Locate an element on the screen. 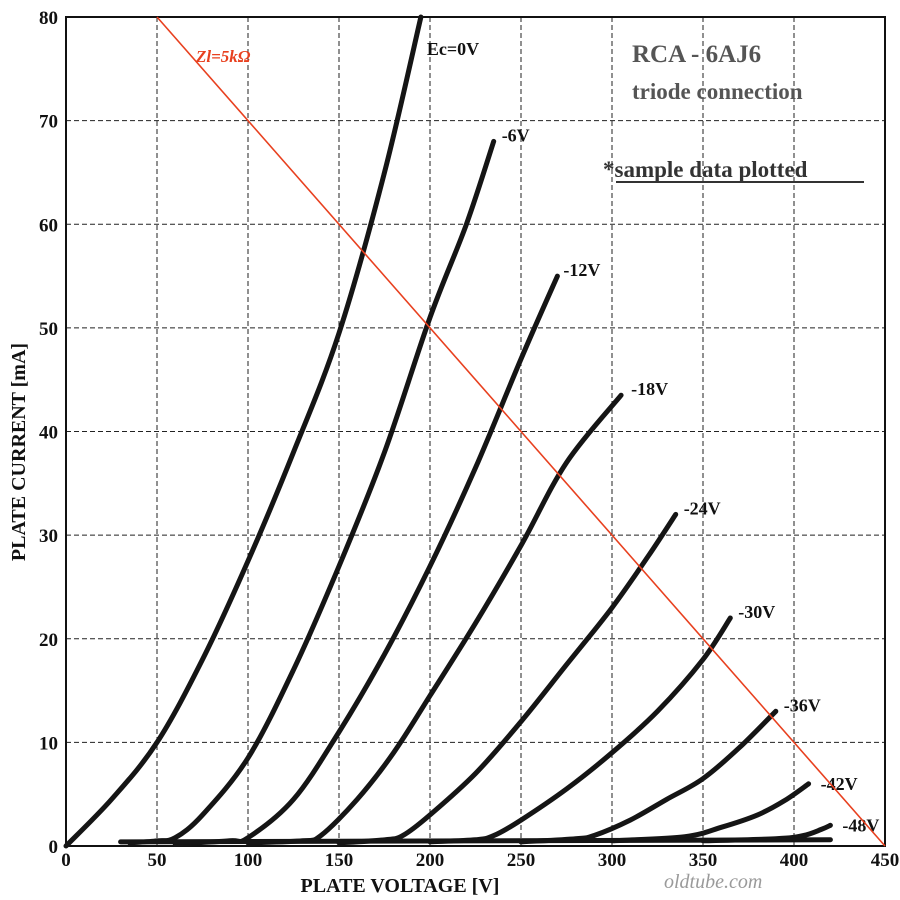  watermark: oldtube.com is located at coordinates (713, 882).